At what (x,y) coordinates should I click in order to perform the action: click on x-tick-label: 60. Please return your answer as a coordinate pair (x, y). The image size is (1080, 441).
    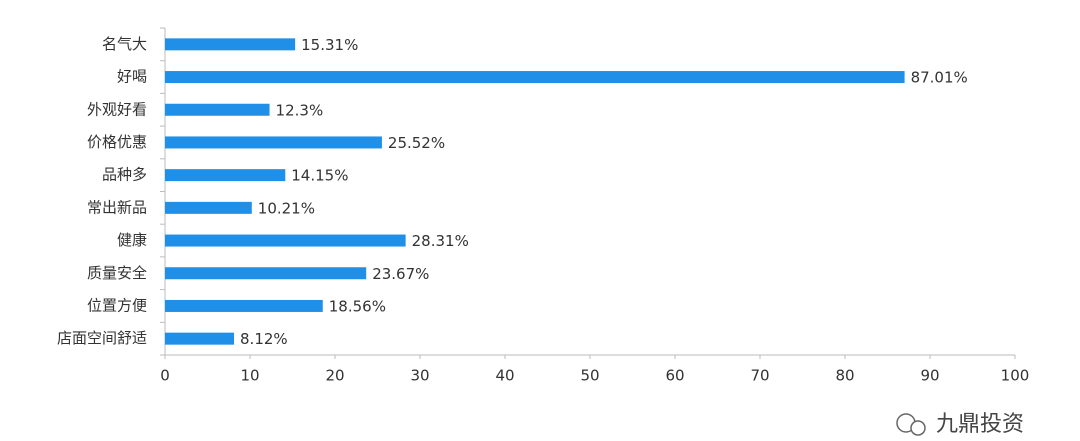
    Looking at the image, I should click on (674, 376).